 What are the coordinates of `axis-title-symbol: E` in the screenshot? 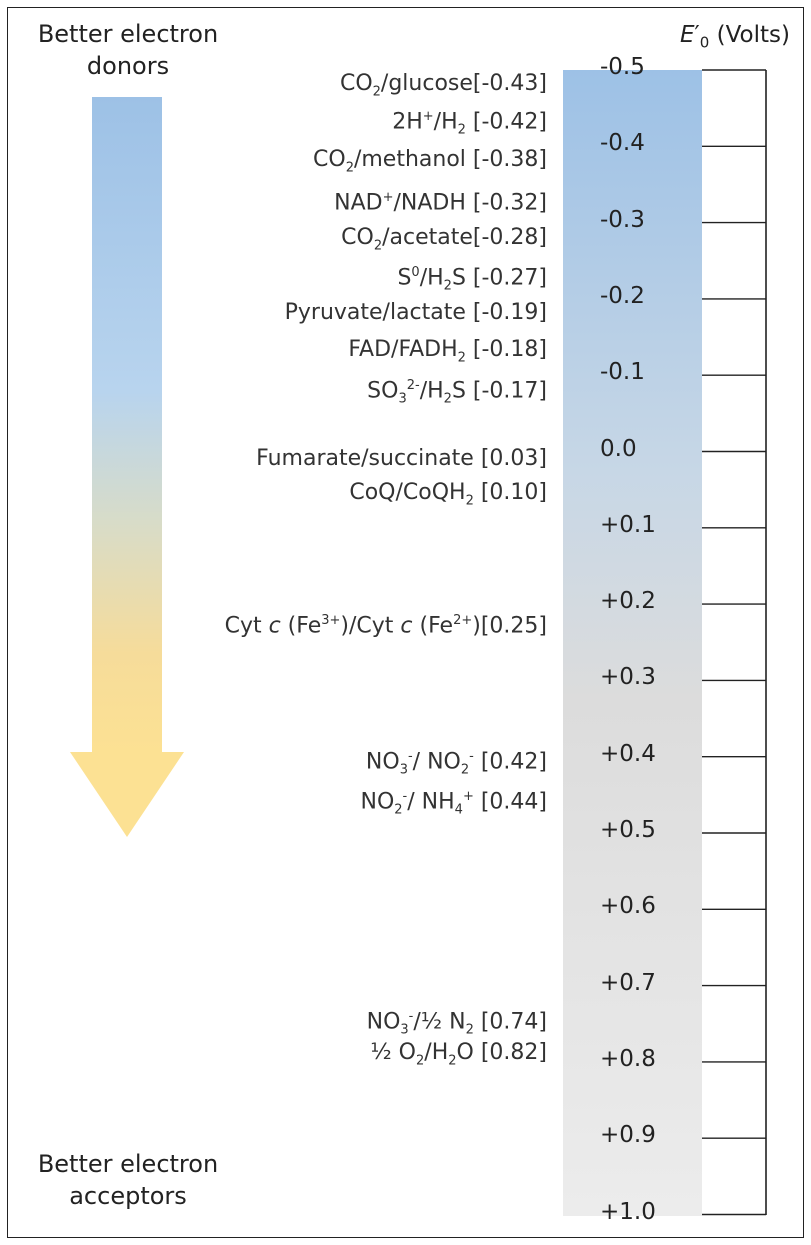 It's located at (687, 35).